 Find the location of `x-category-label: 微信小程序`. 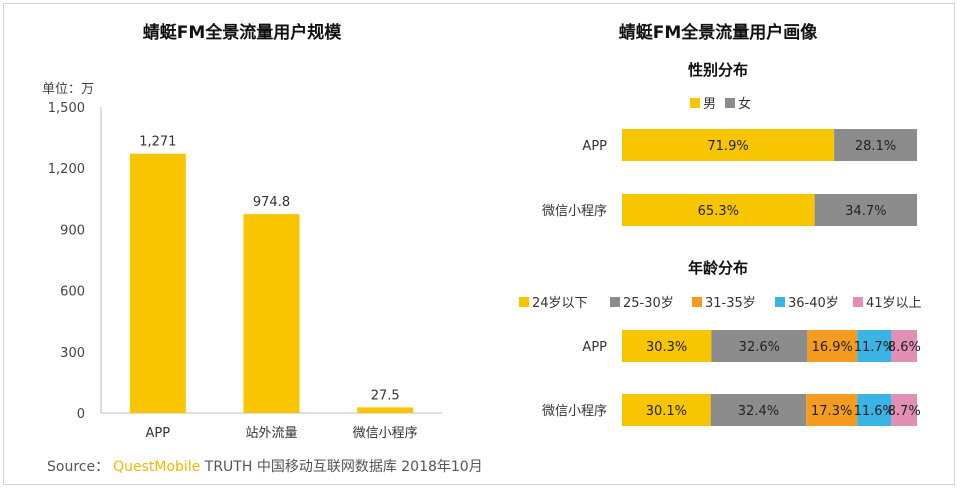

x-category-label: 微信小程序 is located at coordinates (385, 433).